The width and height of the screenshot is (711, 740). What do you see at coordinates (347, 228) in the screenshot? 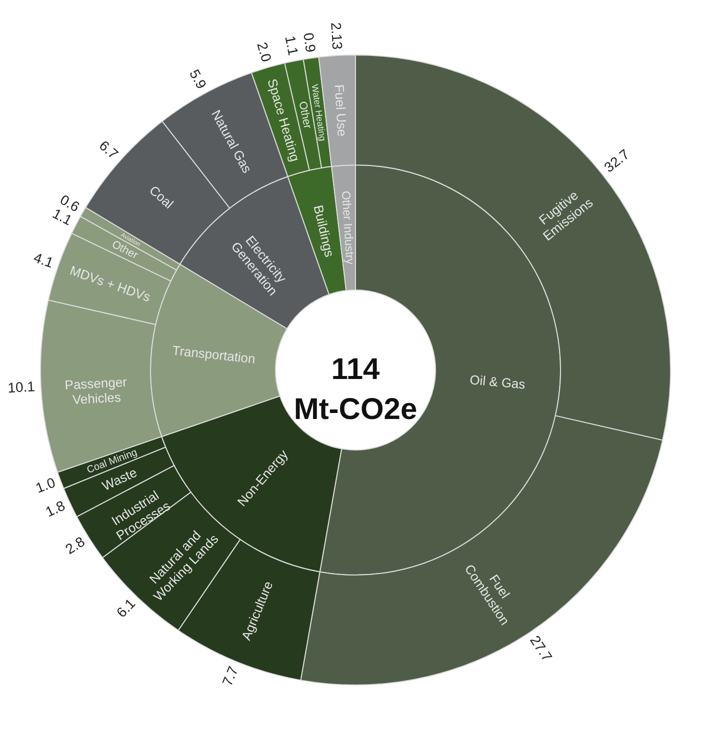
I see `slice-label: Other Industry` at bounding box center [347, 228].